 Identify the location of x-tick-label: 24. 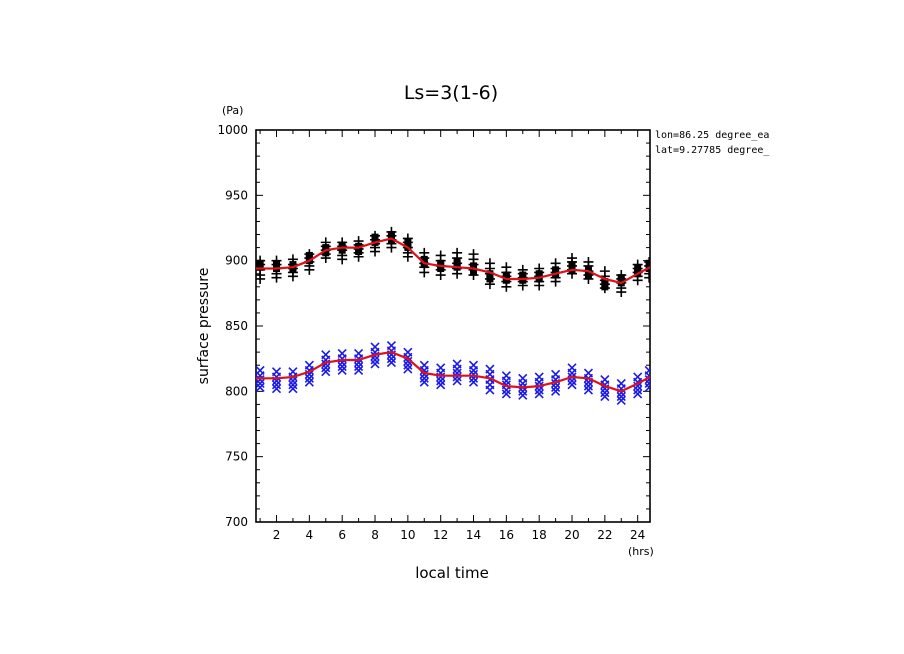
(637, 535).